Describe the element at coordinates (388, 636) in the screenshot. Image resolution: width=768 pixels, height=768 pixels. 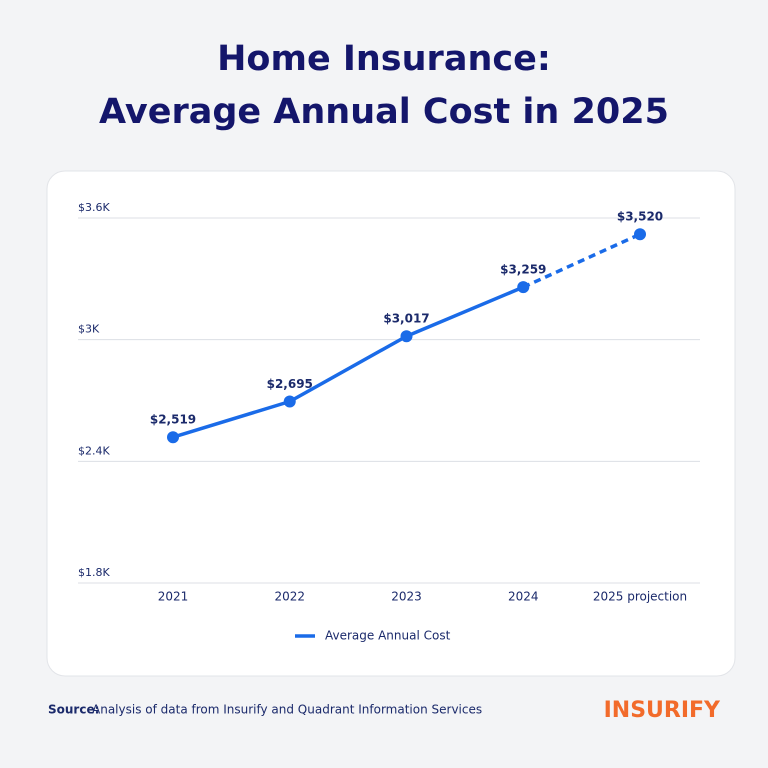
I see `legend-label: Average Annual Cost` at that location.